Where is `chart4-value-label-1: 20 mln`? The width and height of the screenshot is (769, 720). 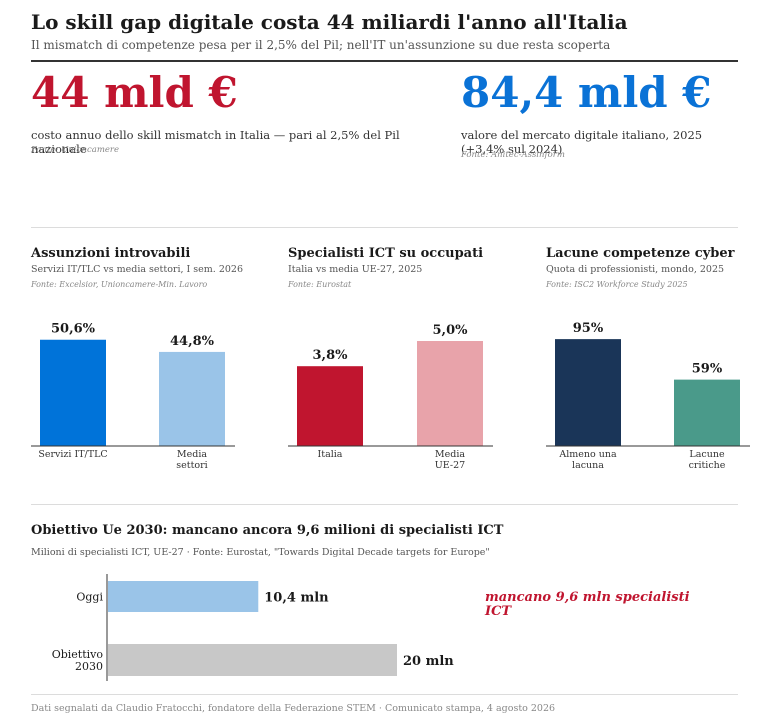 chart4-value-label-1: 20 mln is located at coordinates (428, 661).